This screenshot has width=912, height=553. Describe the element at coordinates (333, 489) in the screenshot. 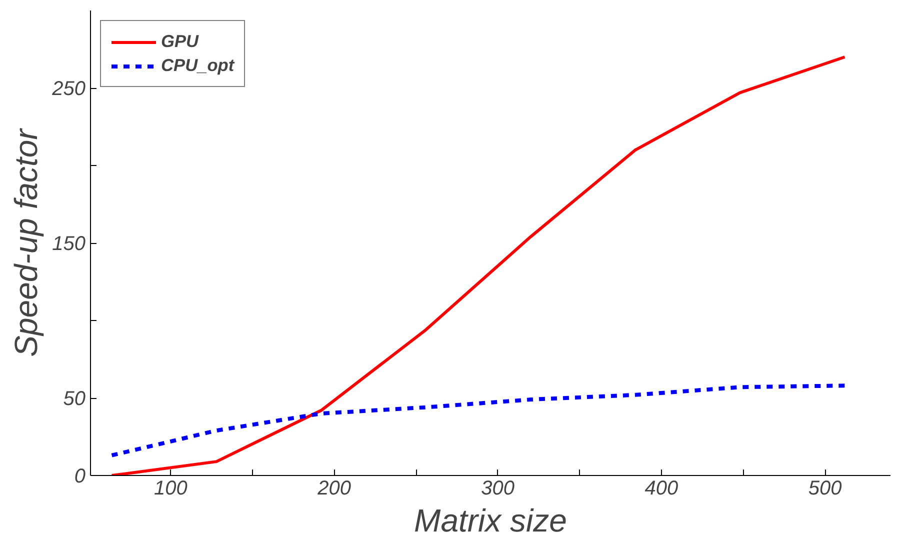

I see `x-tick-label: 200` at that location.